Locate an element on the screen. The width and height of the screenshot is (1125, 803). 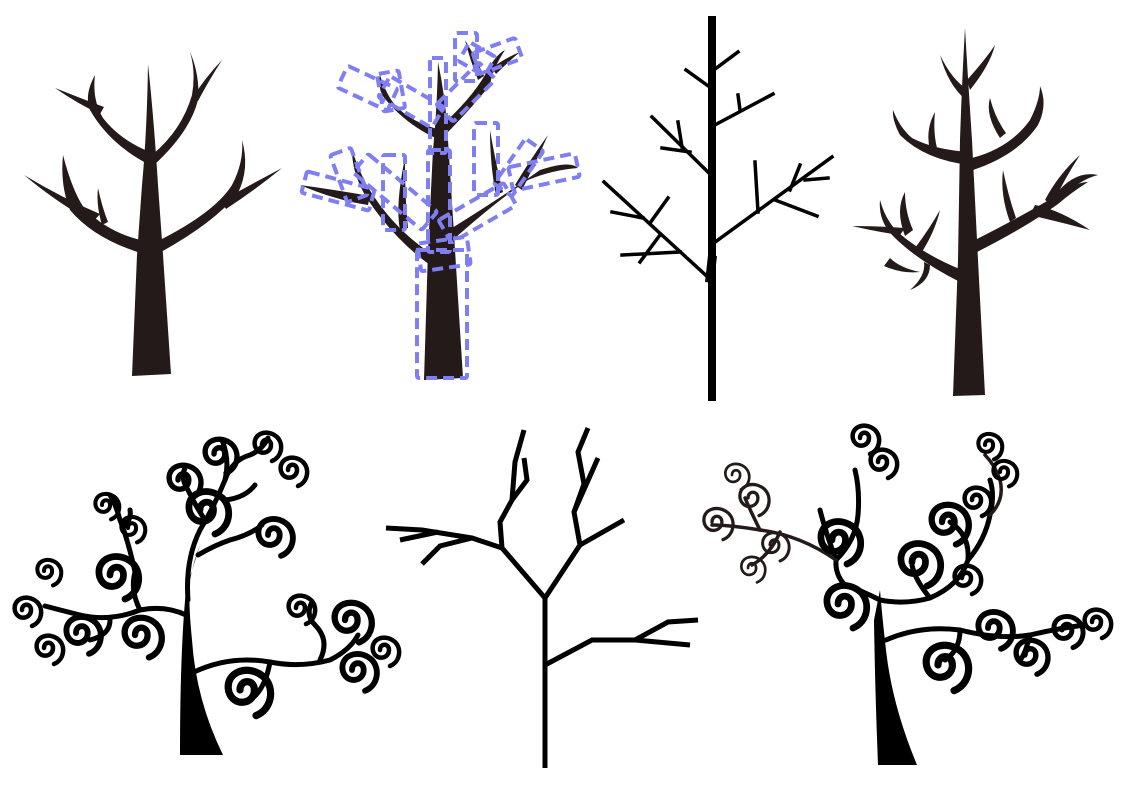
tree-2-selection-outlines is located at coordinates (440, 205).